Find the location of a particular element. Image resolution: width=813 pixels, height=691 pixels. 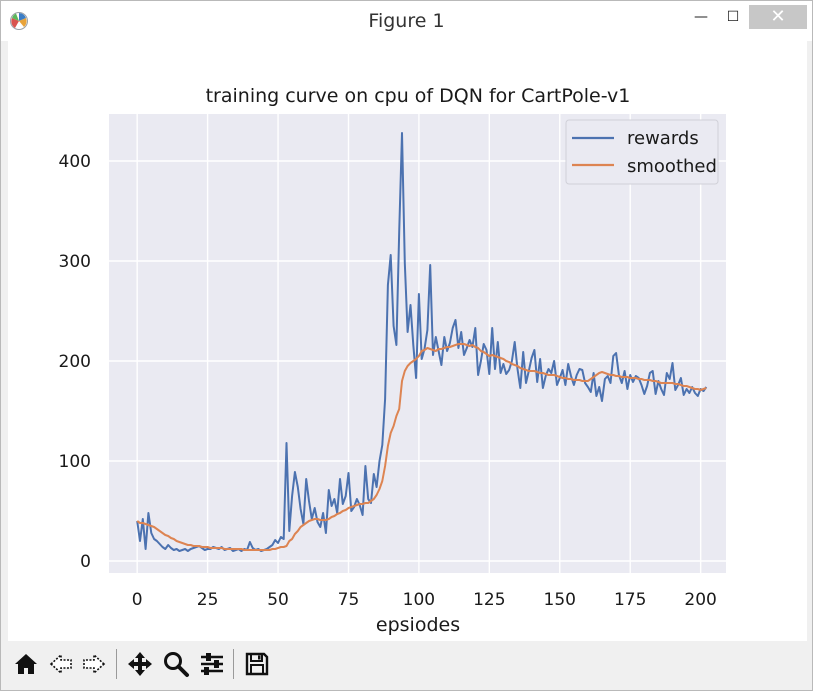

legend-label-smoothed: smoothed is located at coordinates (672, 166).